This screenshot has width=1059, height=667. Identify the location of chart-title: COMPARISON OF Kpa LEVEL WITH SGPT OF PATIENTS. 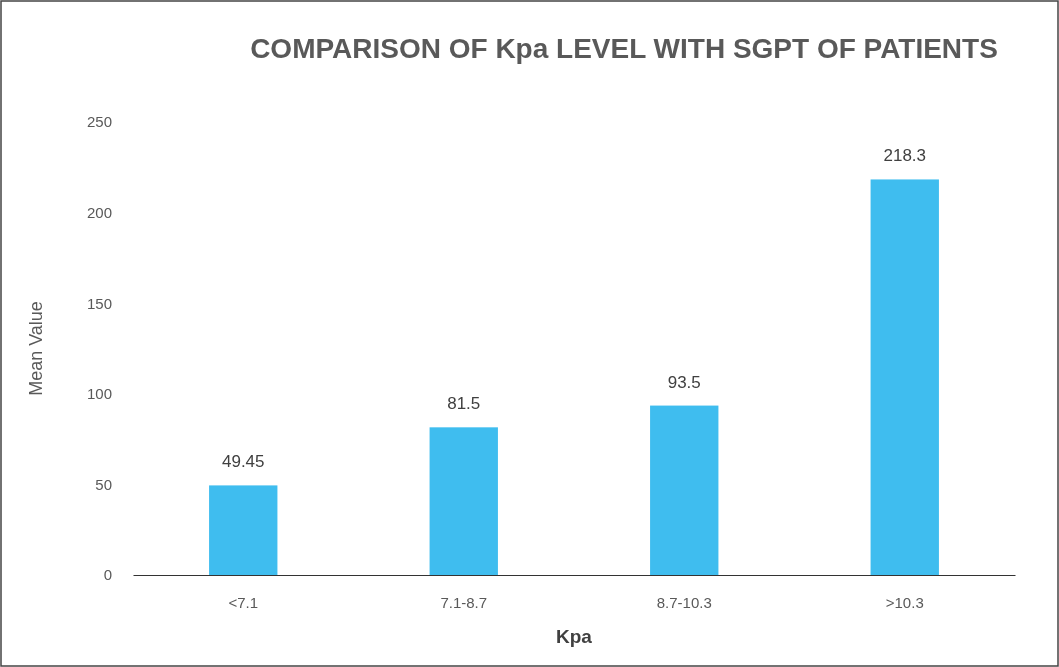
(624, 48).